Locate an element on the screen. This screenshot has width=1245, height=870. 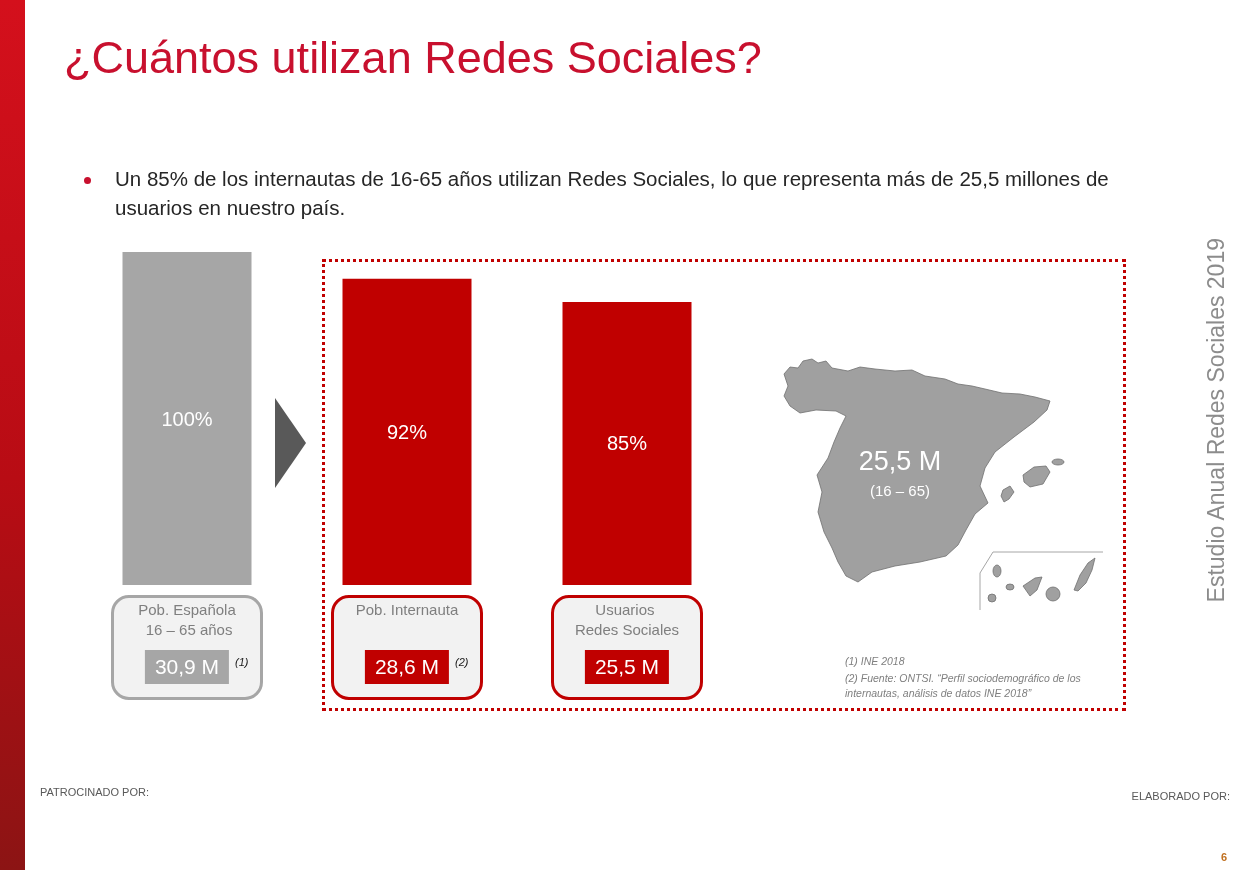
text: 28,6 M is located at coordinates (407, 667).